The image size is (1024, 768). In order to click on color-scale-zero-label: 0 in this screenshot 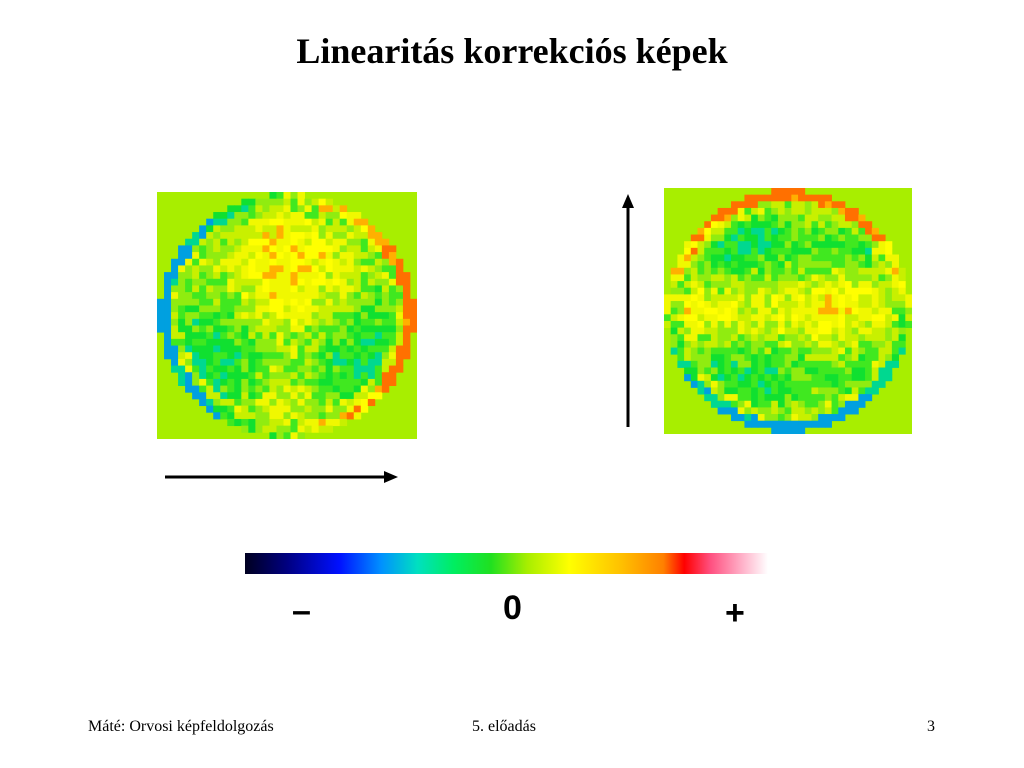, I will do `click(512, 608)`.